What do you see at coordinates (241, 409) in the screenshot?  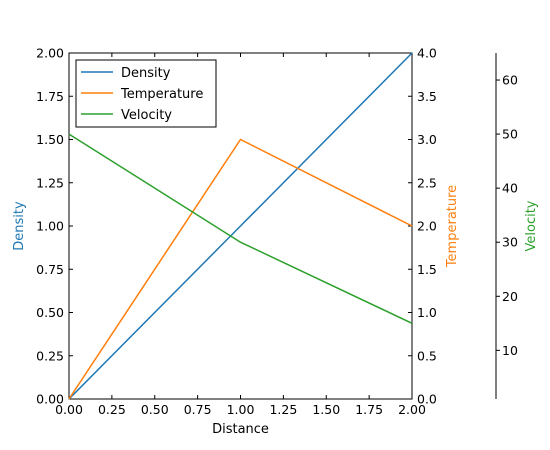 I see `x-tick-label: 1.00` at bounding box center [241, 409].